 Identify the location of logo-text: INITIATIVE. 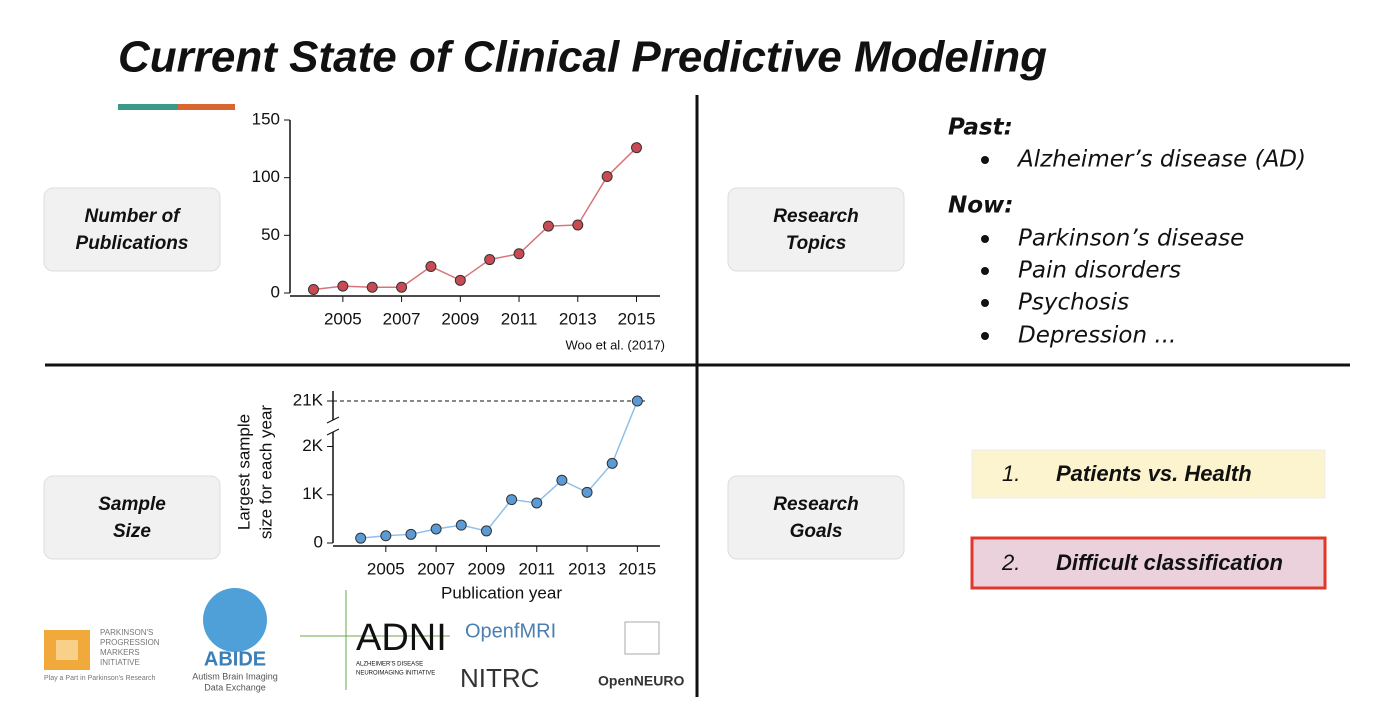
(120, 662).